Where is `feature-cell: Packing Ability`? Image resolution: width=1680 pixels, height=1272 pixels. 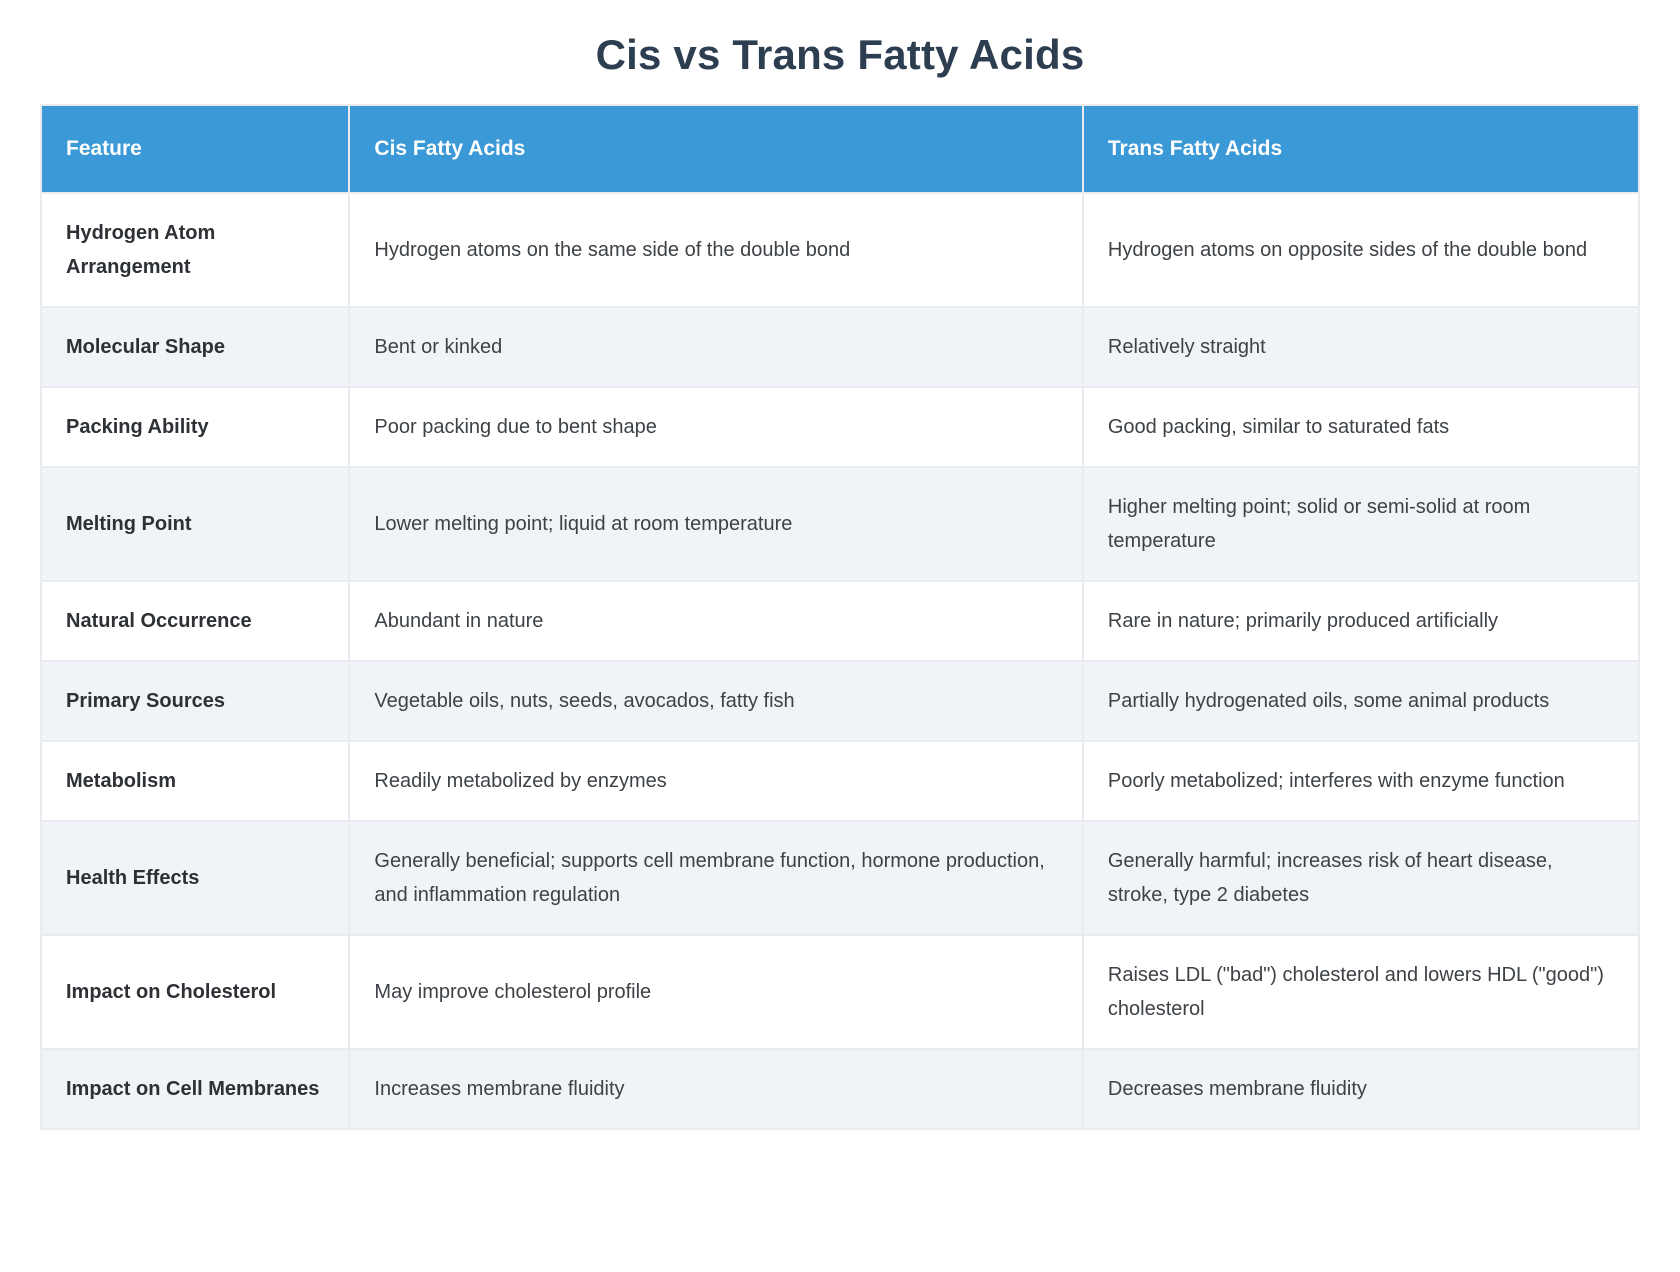
feature-cell: Packing Ability is located at coordinates (195, 426).